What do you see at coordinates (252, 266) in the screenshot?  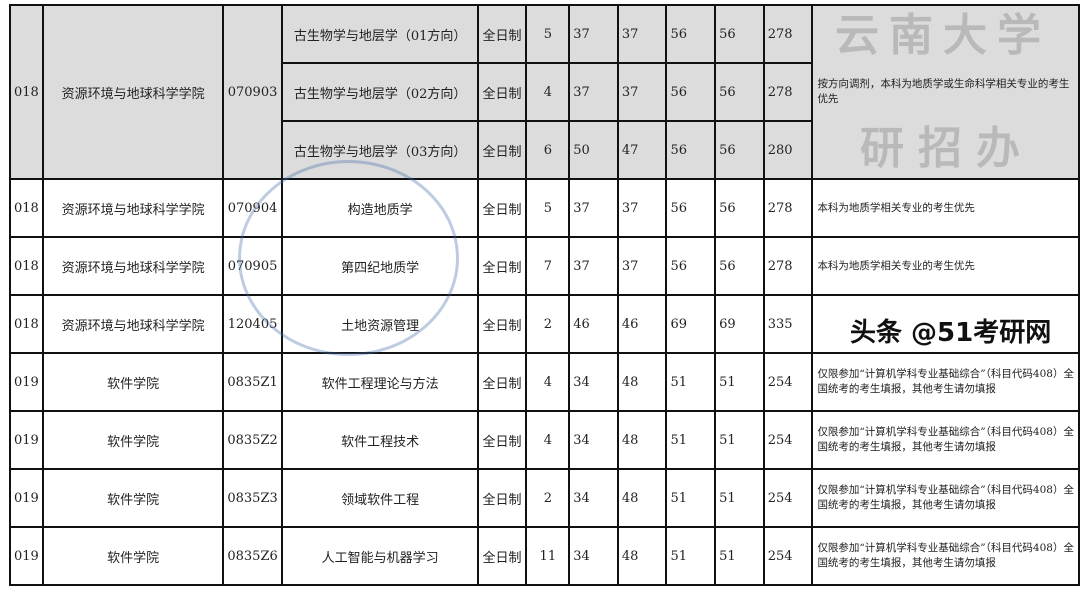 I see `major-code: 070905` at bounding box center [252, 266].